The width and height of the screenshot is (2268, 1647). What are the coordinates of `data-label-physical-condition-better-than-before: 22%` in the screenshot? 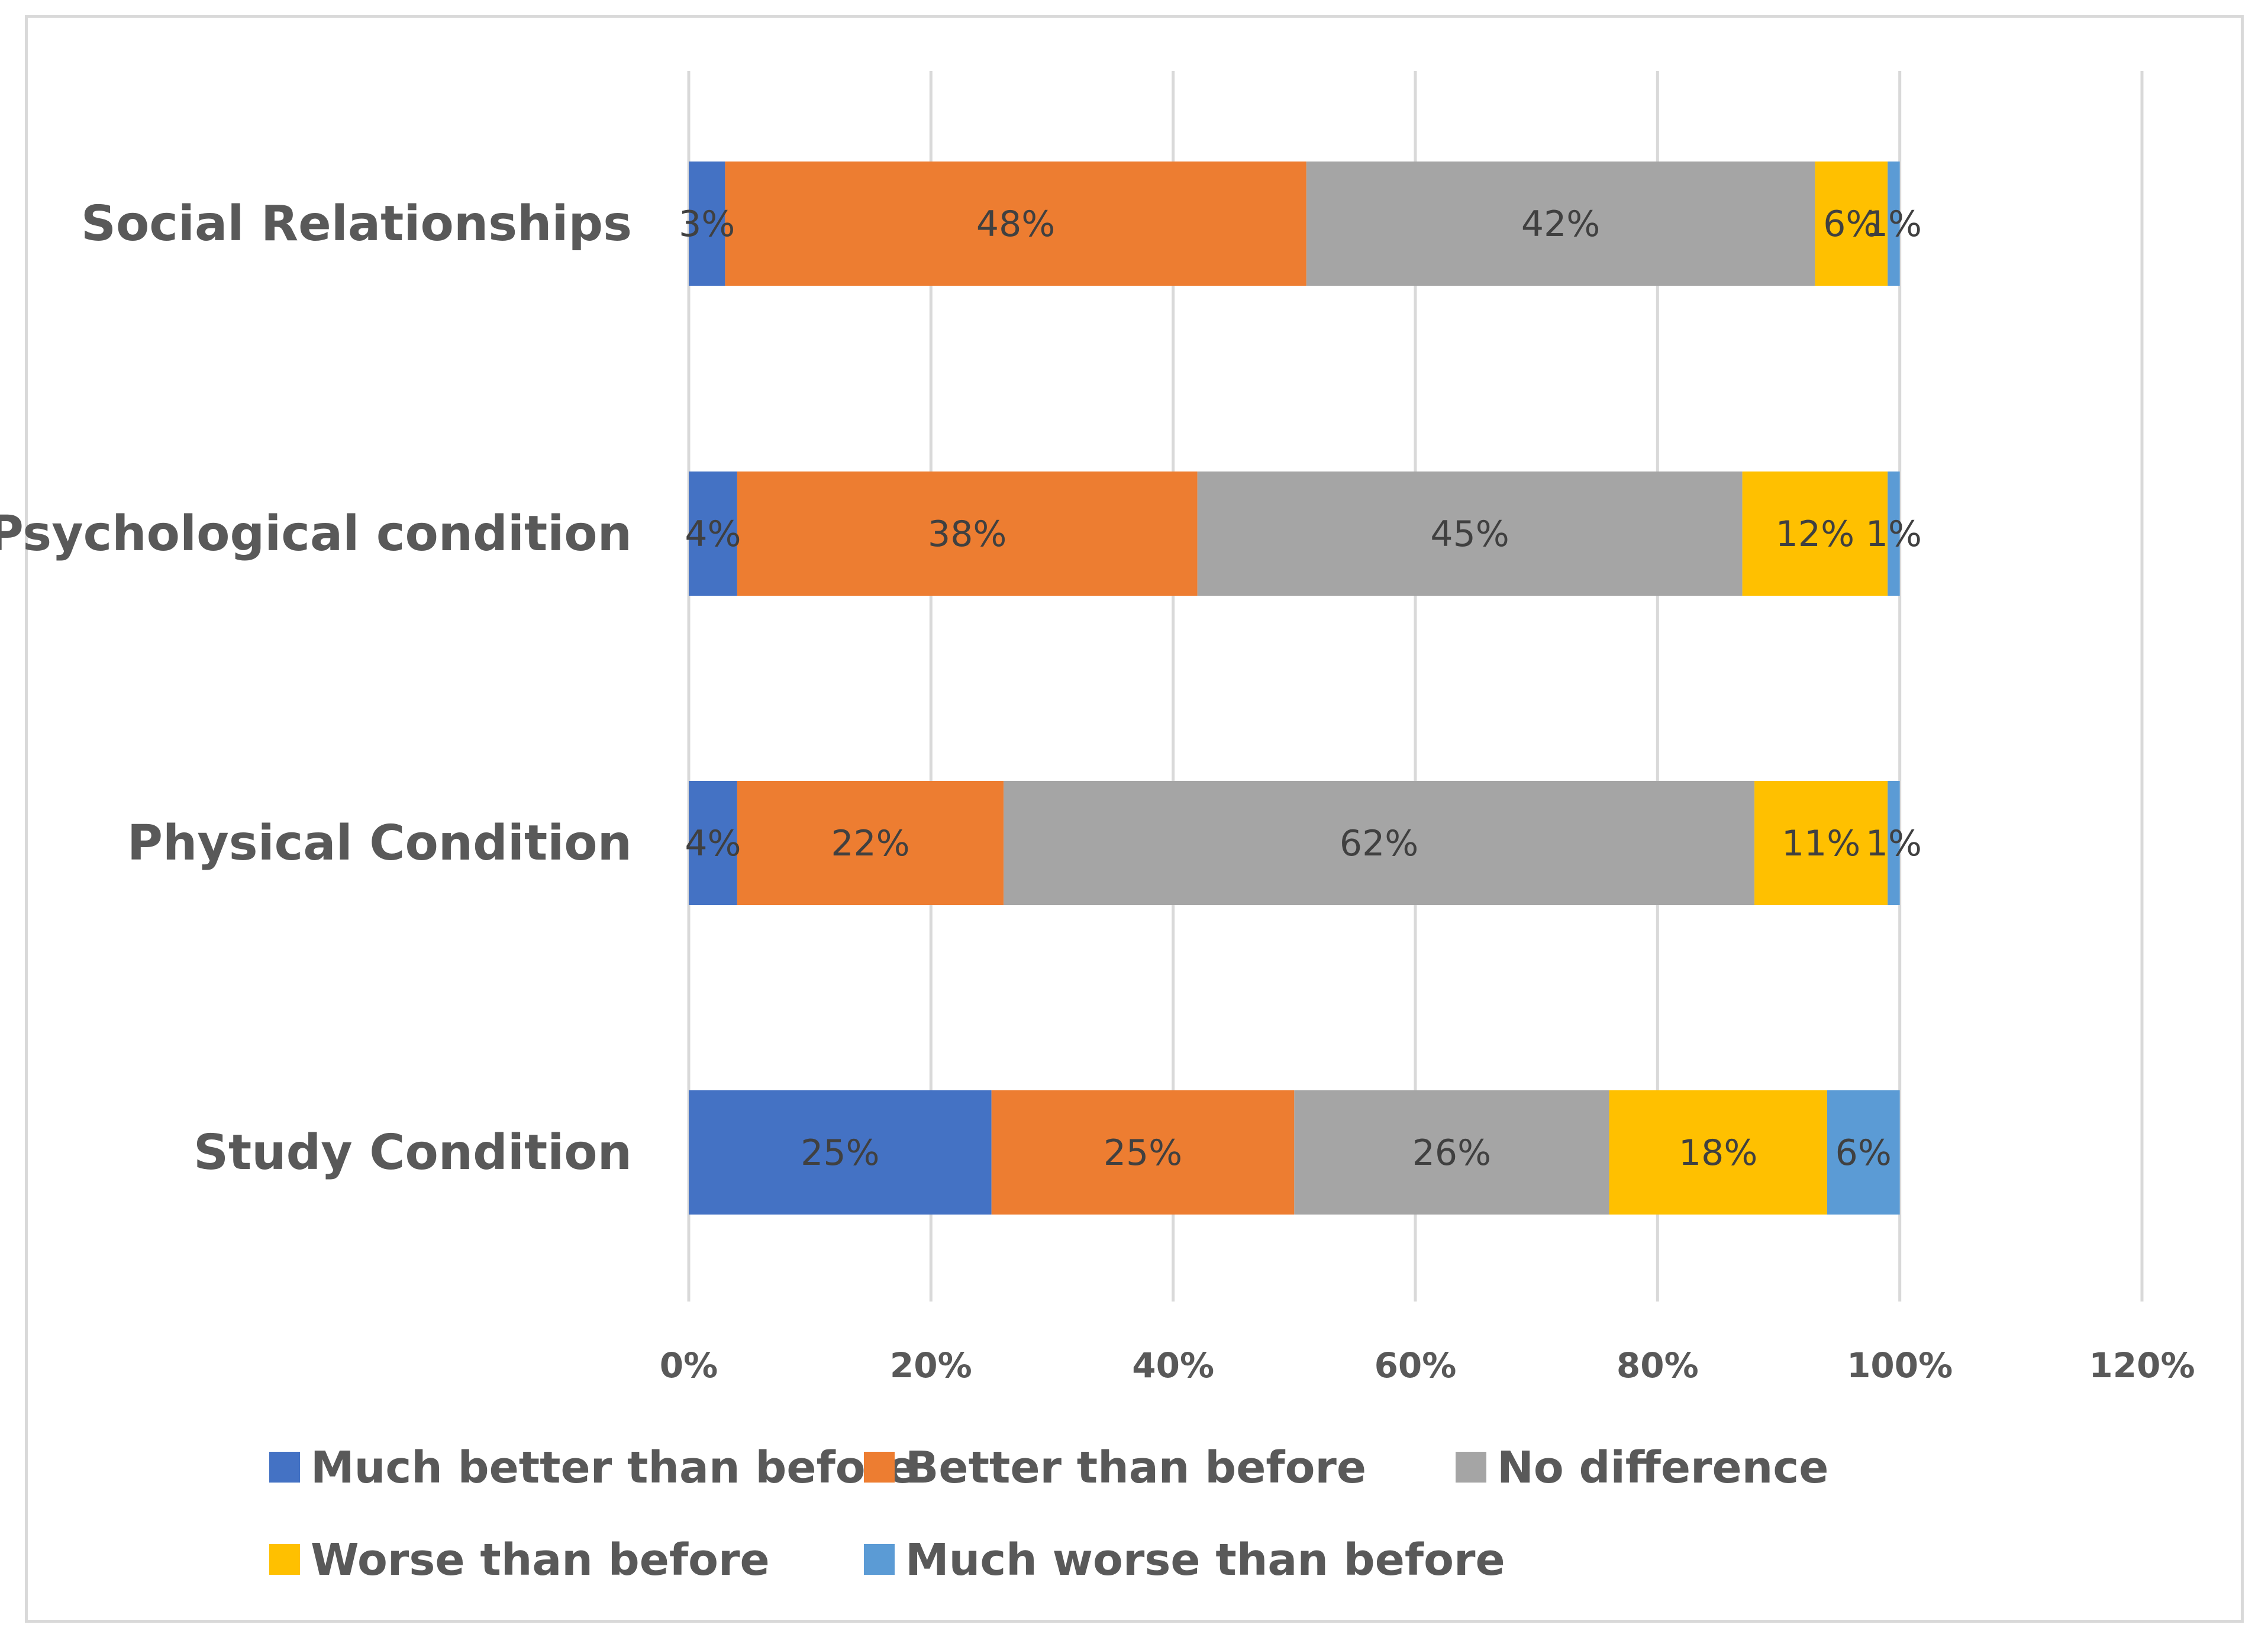 It's located at (870, 843).